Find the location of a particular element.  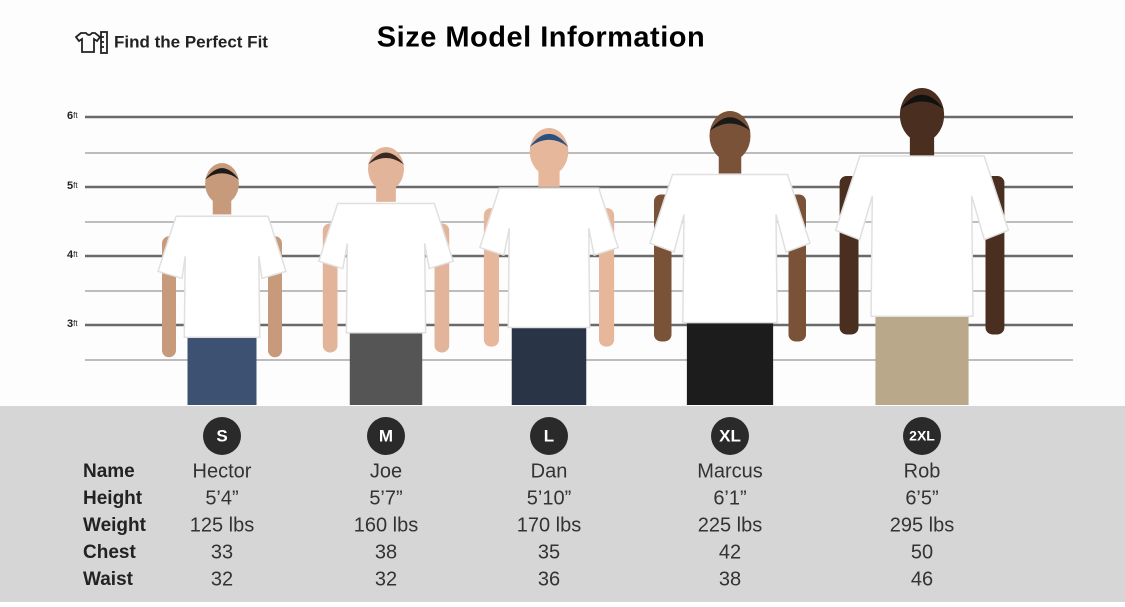

cell: Rob is located at coordinates (922, 471).